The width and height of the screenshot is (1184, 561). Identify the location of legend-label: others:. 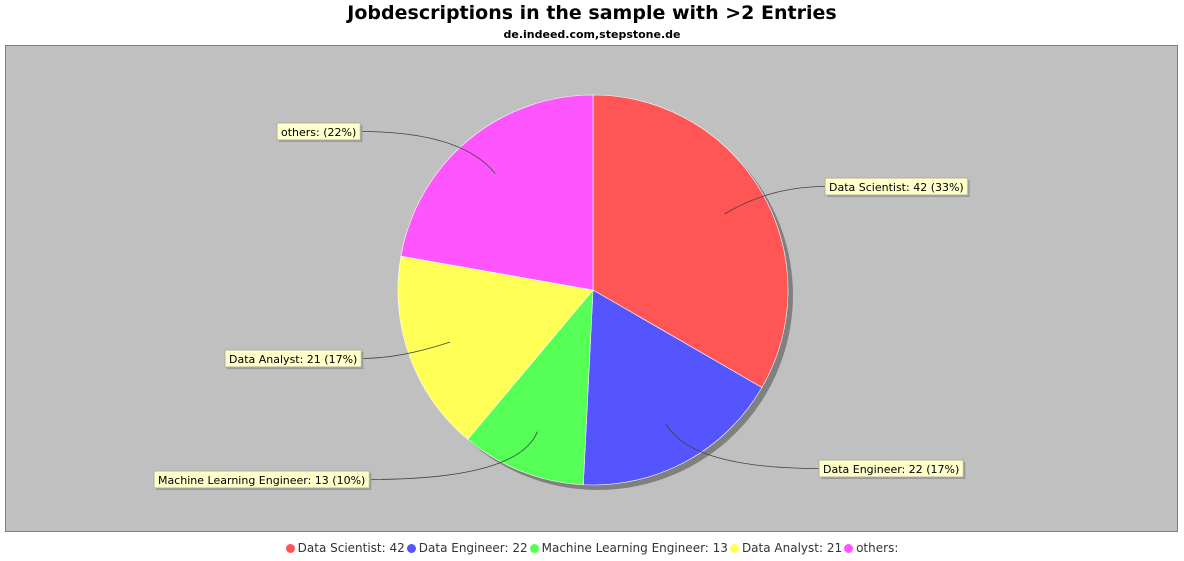
(877, 548).